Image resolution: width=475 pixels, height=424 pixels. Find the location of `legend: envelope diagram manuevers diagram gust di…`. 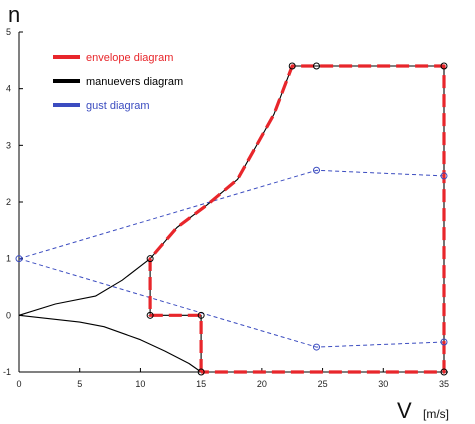

legend: envelope diagram manuevers diagram gust di… is located at coordinates (118, 82).